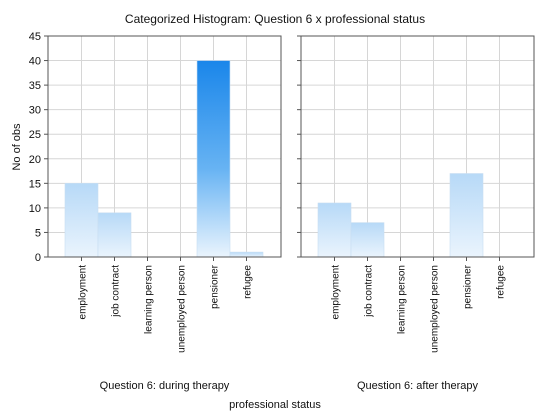 The width and height of the screenshot is (550, 418). What do you see at coordinates (35, 86) in the screenshot?
I see `y-tick-label: 35` at bounding box center [35, 86].